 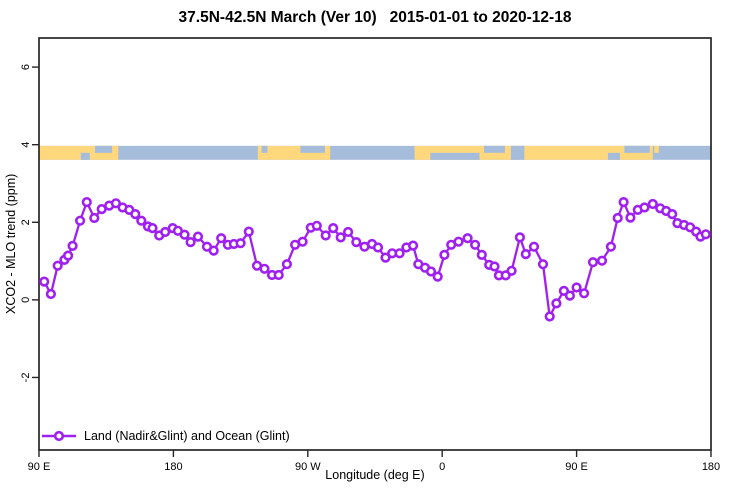 I want to click on legend-label: Land (Nadir&Glint) and Ocean (Glint), so click(x=187, y=436).